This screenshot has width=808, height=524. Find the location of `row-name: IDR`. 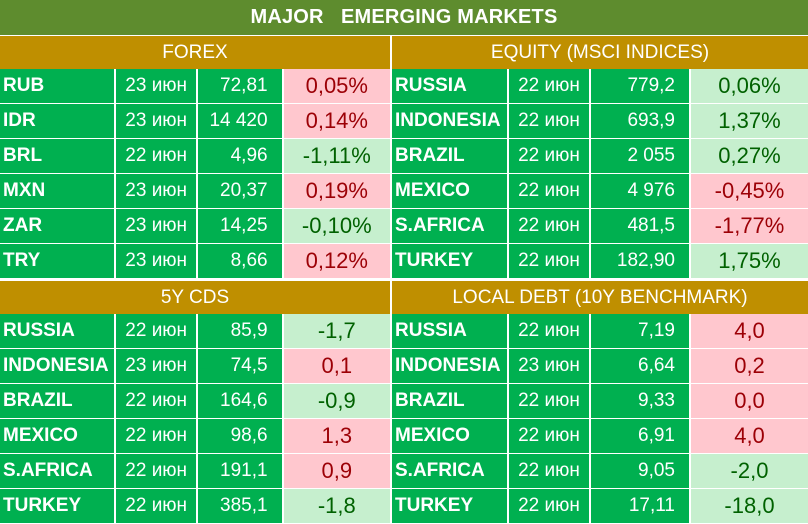

row-name: IDR is located at coordinates (57, 121).